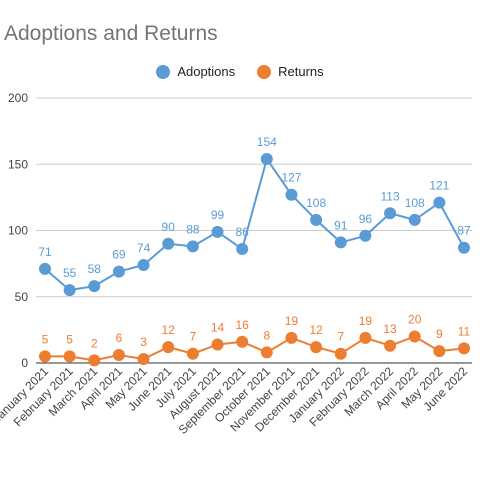 The width and height of the screenshot is (480, 480). Describe the element at coordinates (264, 71) in the screenshot. I see `legend-marker-returns` at that location.